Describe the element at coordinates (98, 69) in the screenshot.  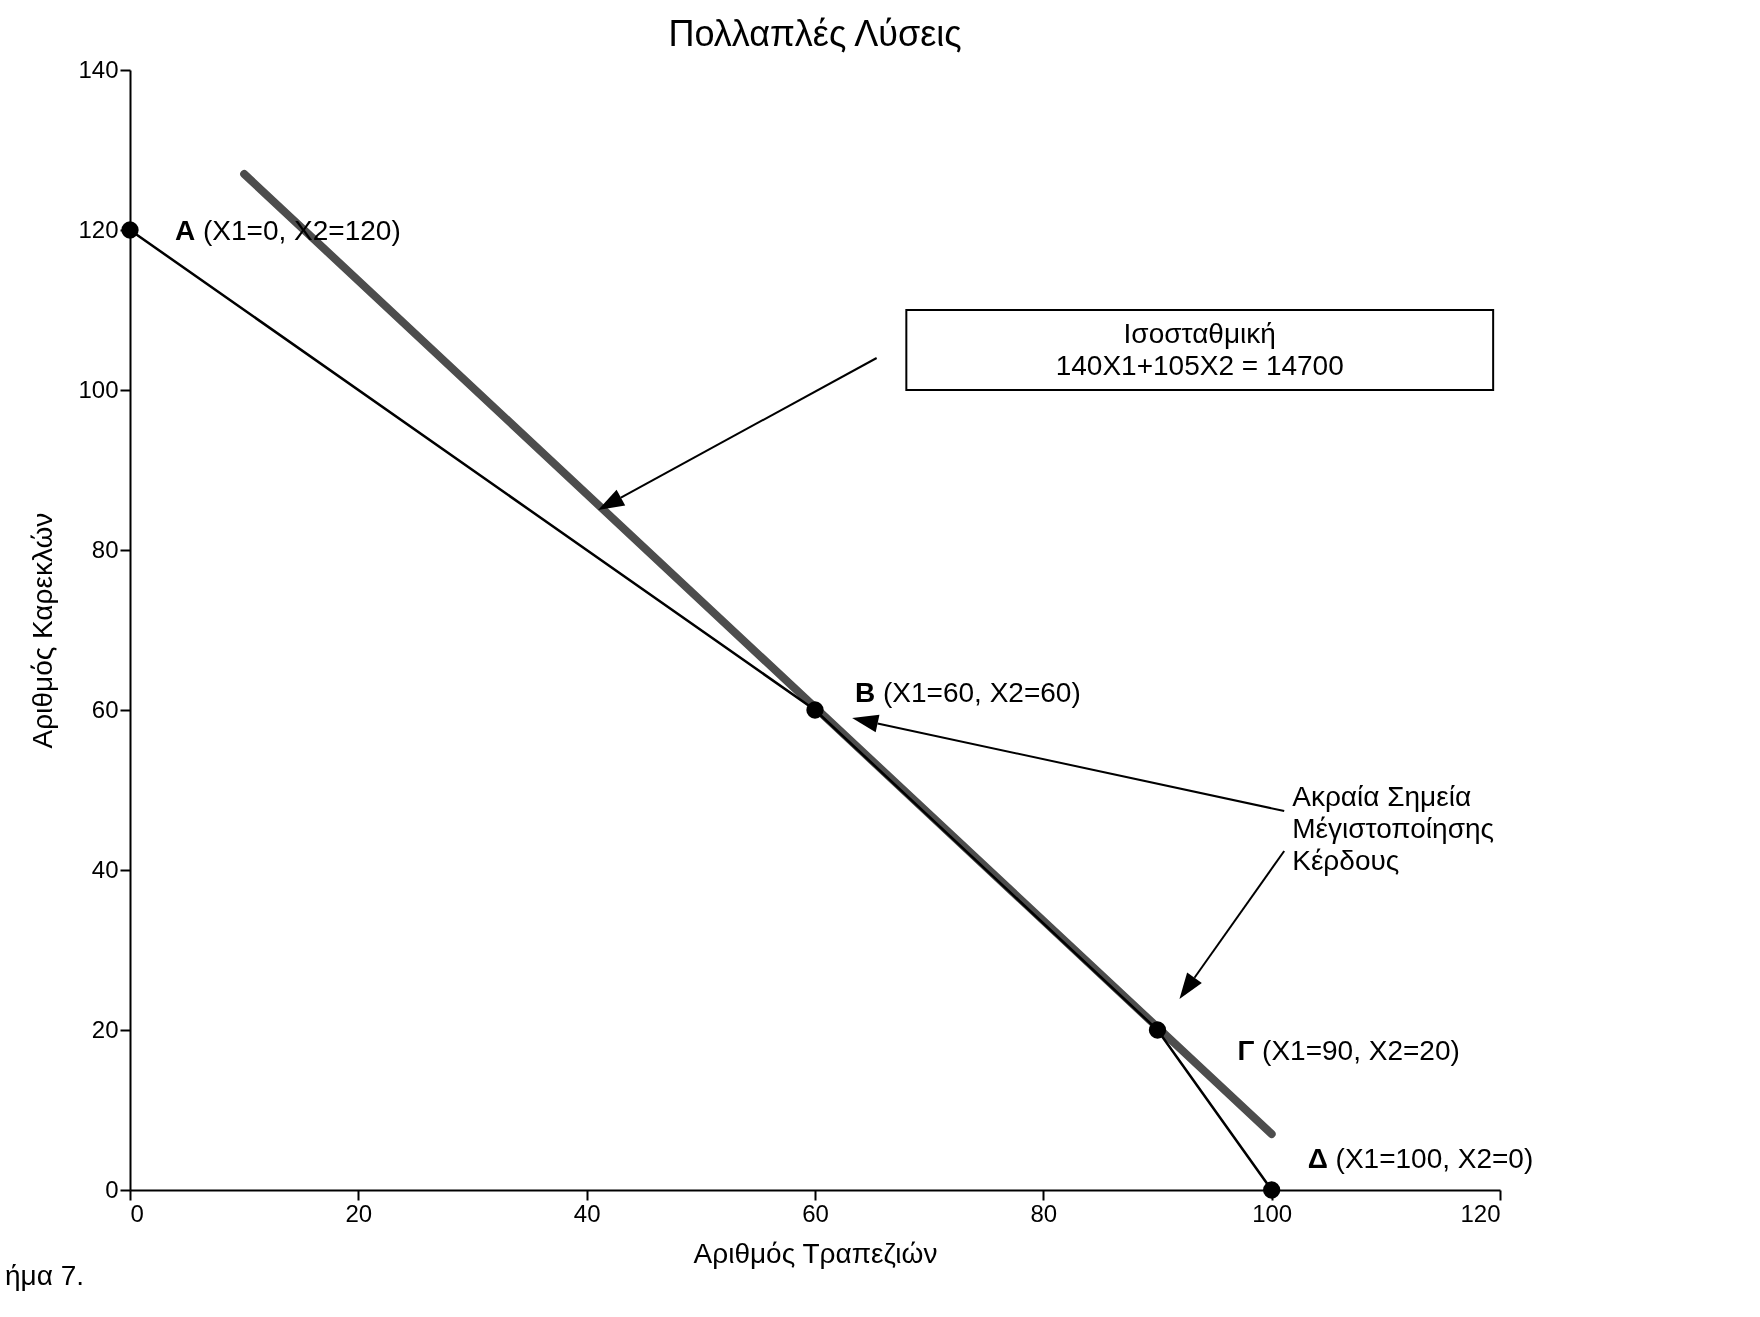
I see `y-tick-label: 140` at that location.